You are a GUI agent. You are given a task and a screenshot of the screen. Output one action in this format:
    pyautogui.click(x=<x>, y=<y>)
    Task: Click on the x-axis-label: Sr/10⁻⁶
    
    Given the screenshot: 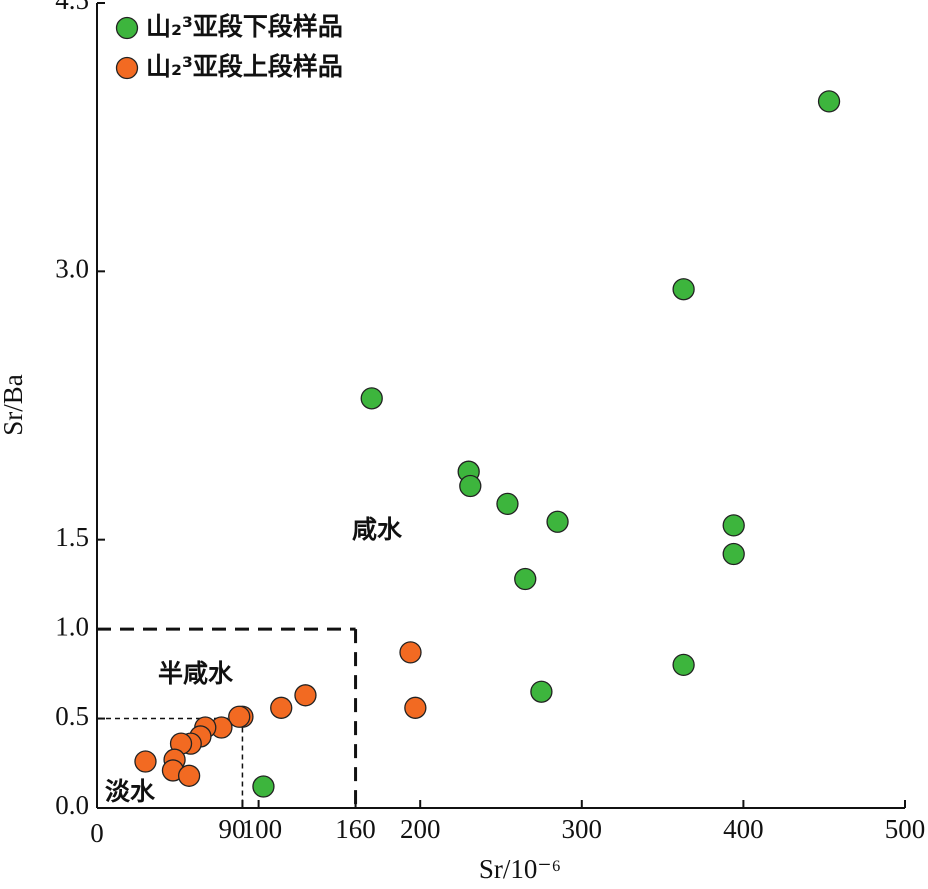 What is the action you would take?
    pyautogui.click(x=520, y=869)
    